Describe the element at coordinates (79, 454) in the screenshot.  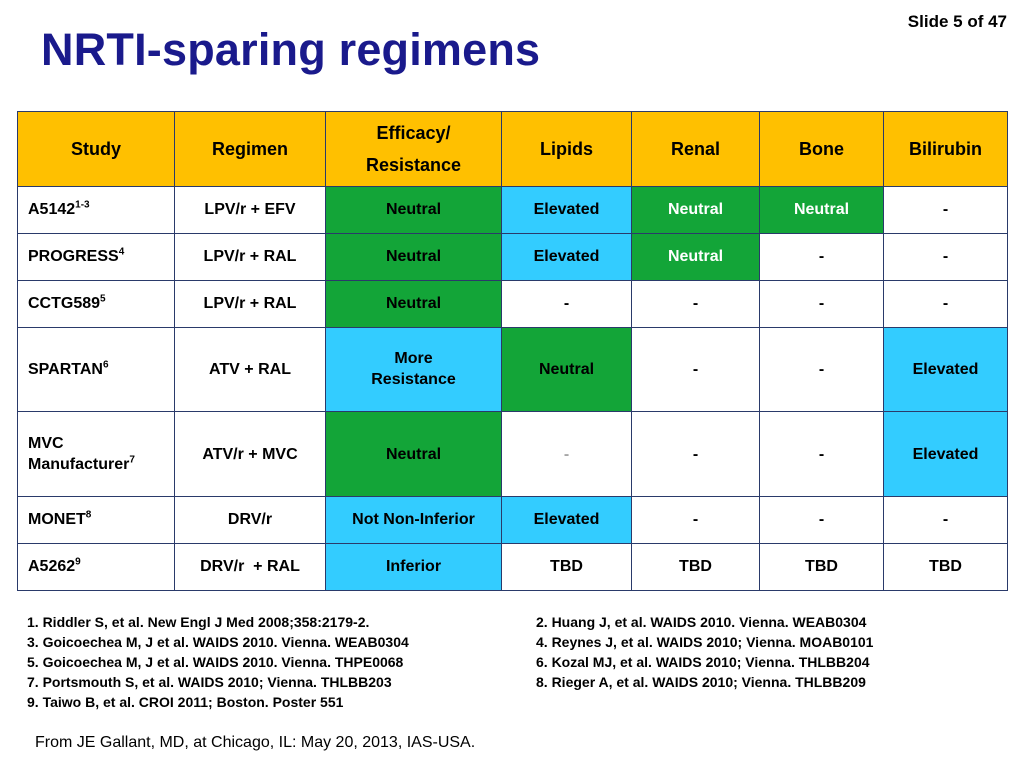
I see `study-name: MVC Manufacturer` at that location.